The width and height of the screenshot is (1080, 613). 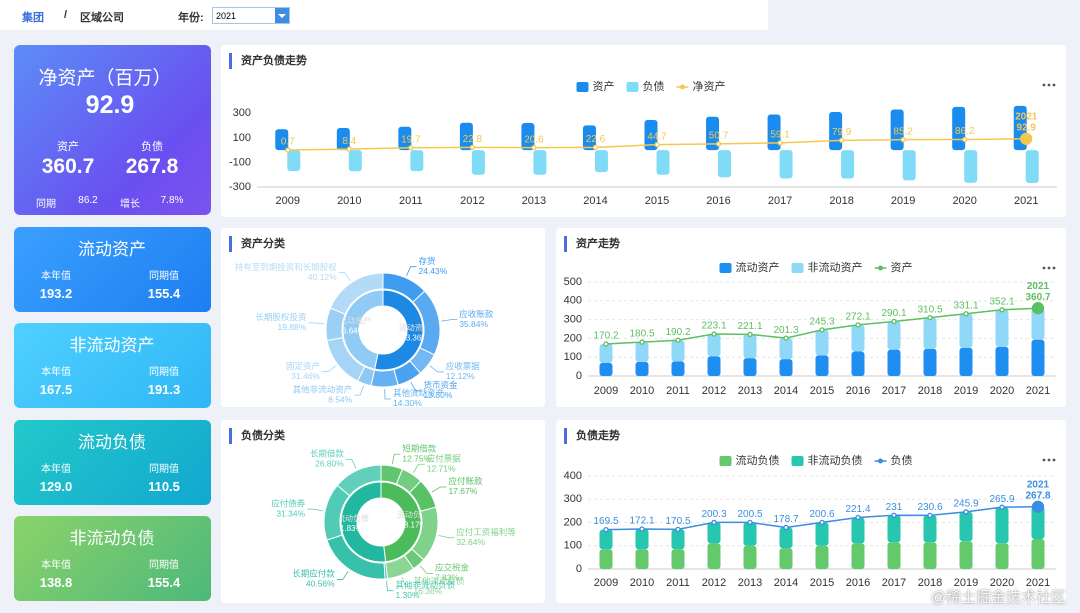 I want to click on data-label: 265.9, so click(x=1001, y=499).